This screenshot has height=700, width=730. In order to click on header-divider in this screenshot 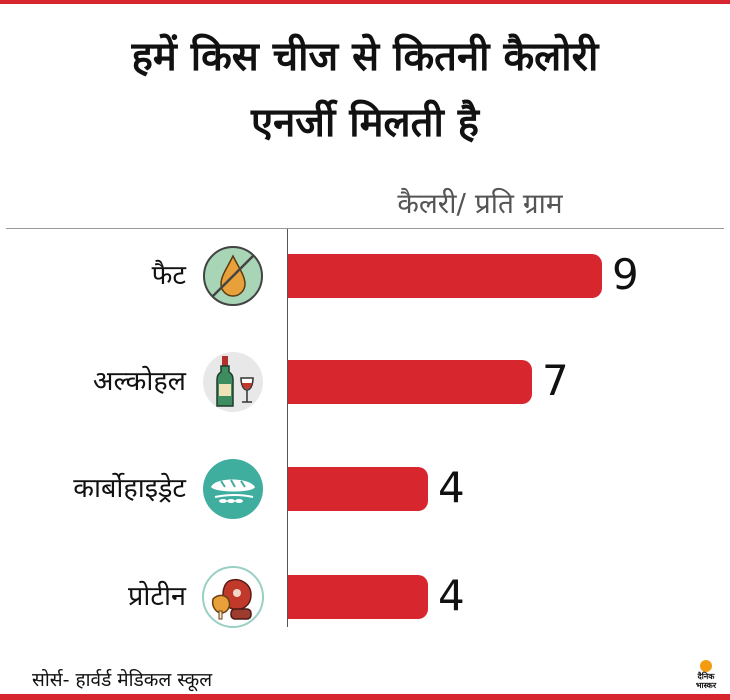, I will do `click(365, 228)`.